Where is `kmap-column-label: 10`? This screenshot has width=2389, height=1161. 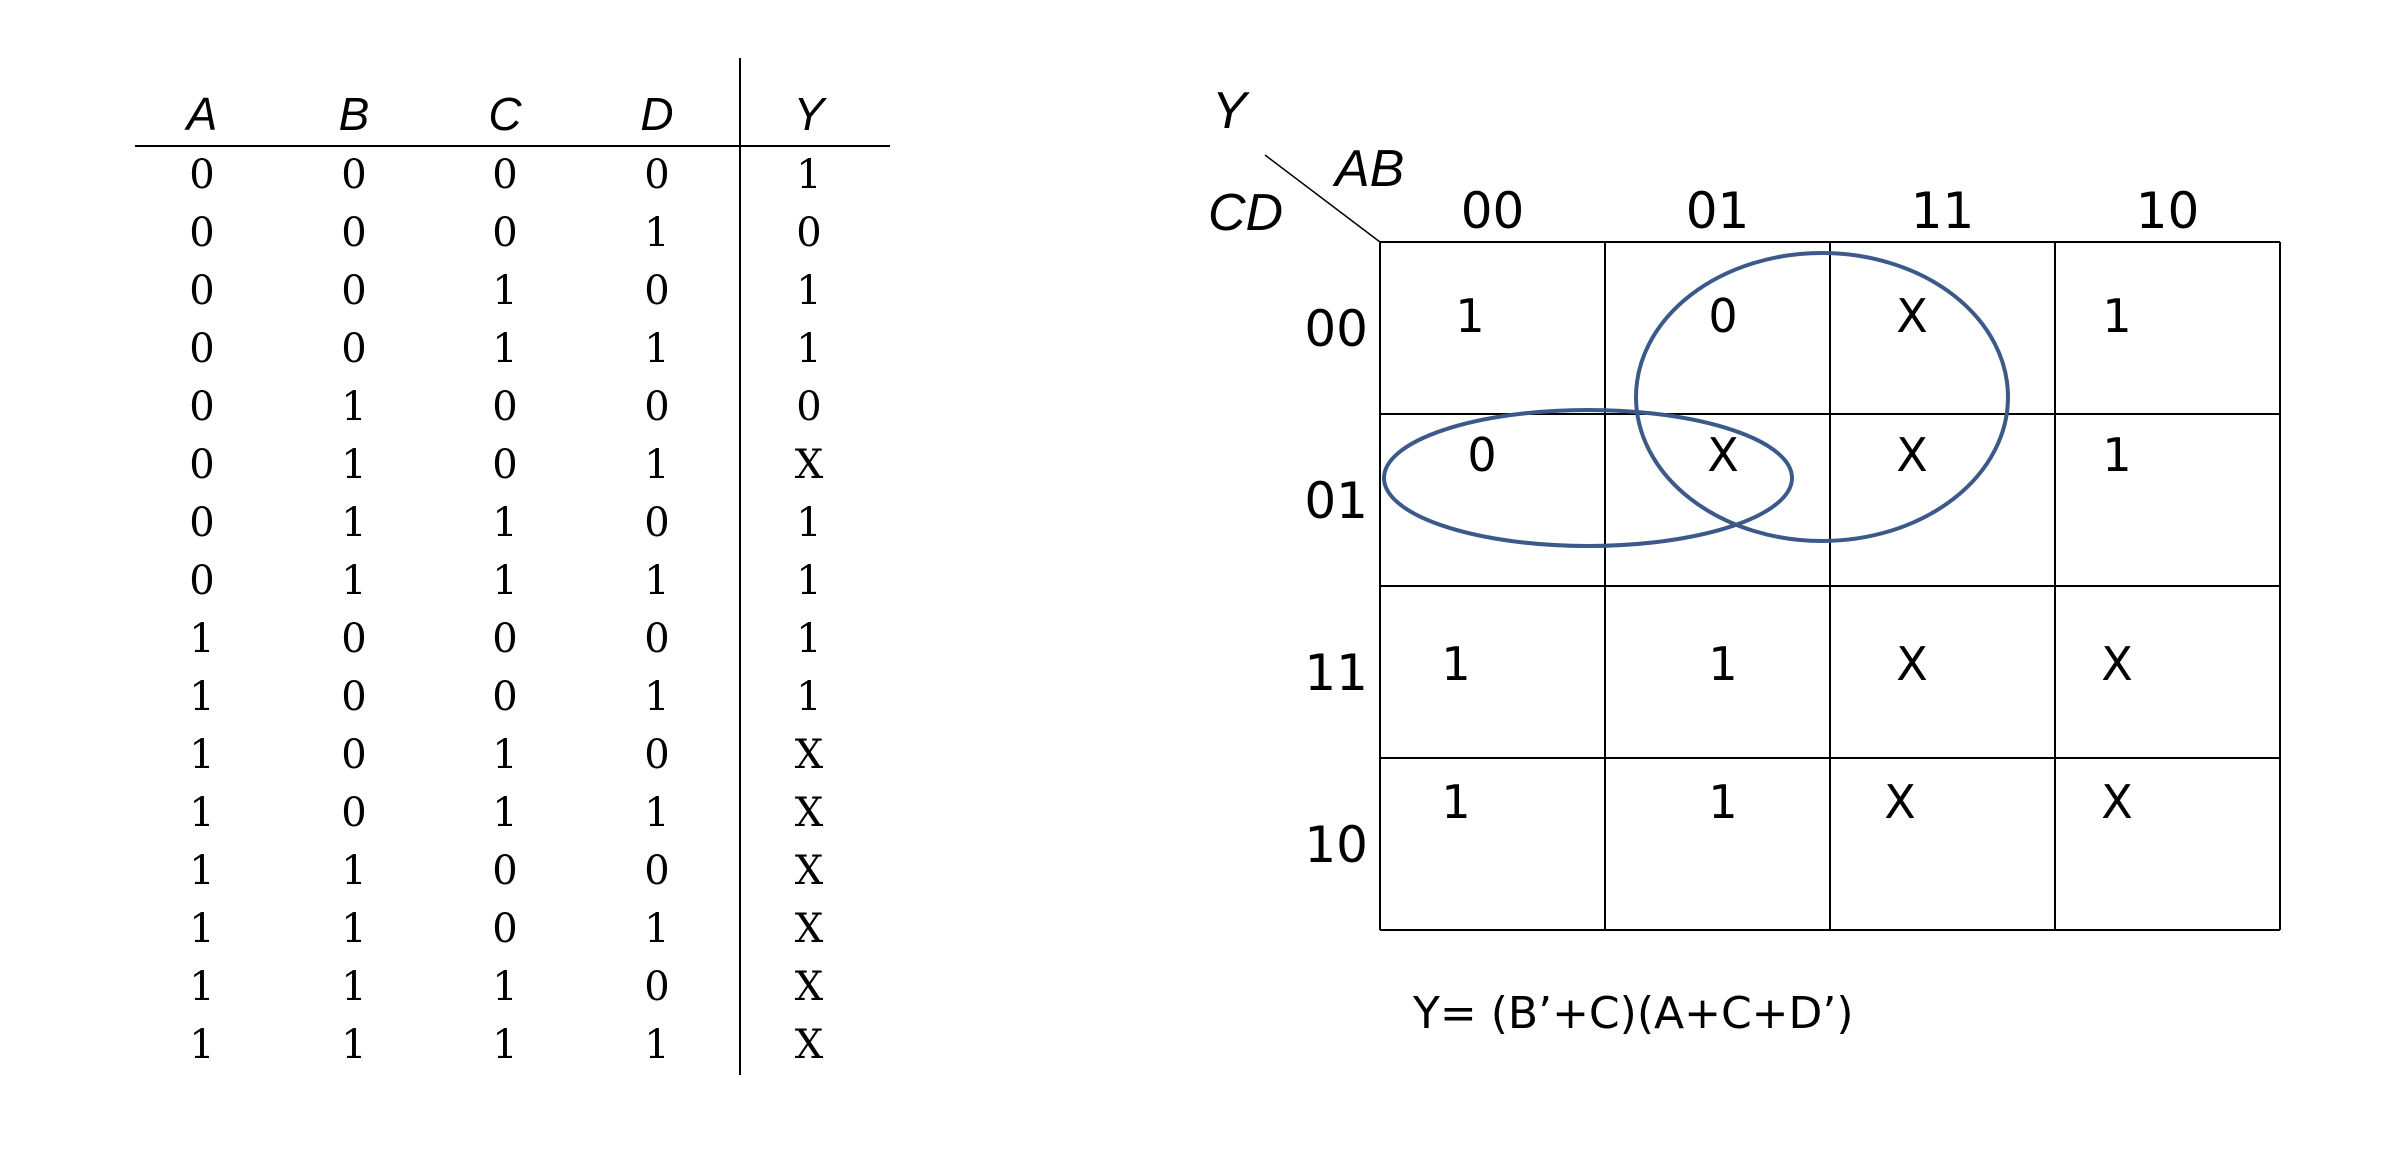
kmap-column-label: 10 is located at coordinates (2168, 211).